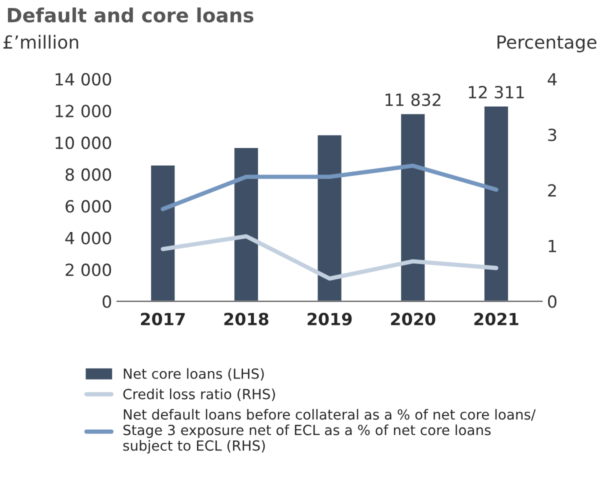  Describe the element at coordinates (552, 79) in the screenshot. I see `y2-tick-label: 4` at that location.